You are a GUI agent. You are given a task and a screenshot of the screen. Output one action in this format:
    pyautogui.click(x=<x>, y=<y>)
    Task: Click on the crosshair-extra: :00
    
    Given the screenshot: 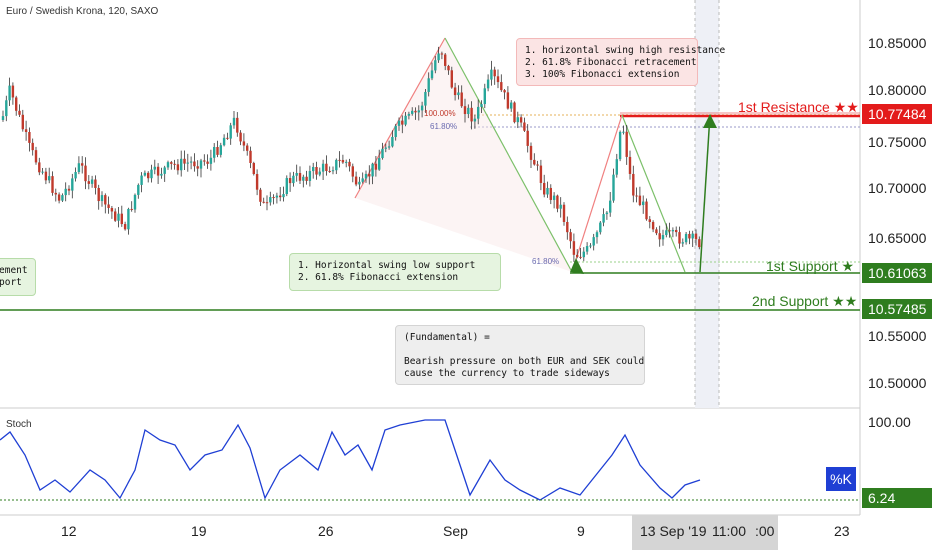 What is the action you would take?
    pyautogui.click(x=765, y=531)
    